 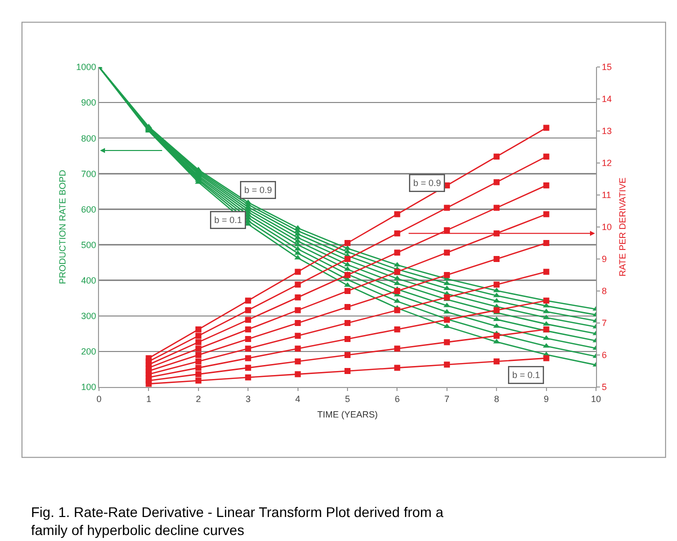 I want to click on y2-tick-label: 7, so click(x=604, y=323).